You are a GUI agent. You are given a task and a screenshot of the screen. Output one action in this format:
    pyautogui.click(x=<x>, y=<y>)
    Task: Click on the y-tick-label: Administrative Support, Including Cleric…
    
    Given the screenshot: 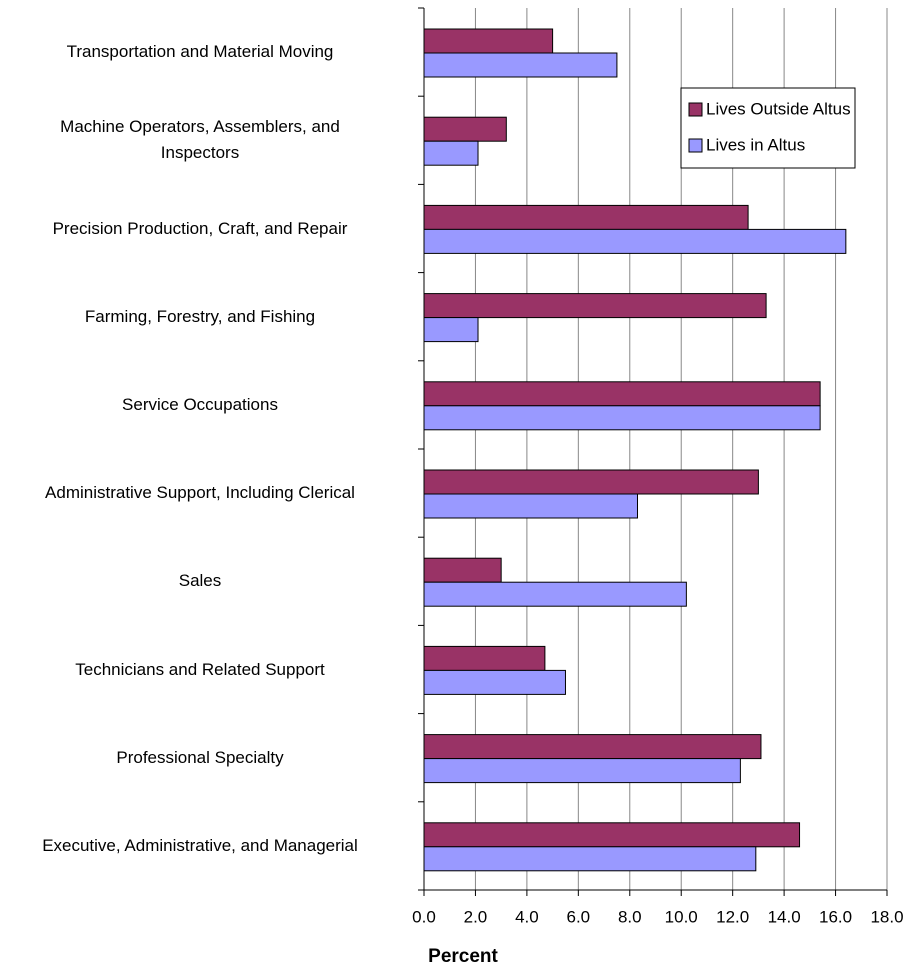 What is the action you would take?
    pyautogui.click(x=200, y=493)
    